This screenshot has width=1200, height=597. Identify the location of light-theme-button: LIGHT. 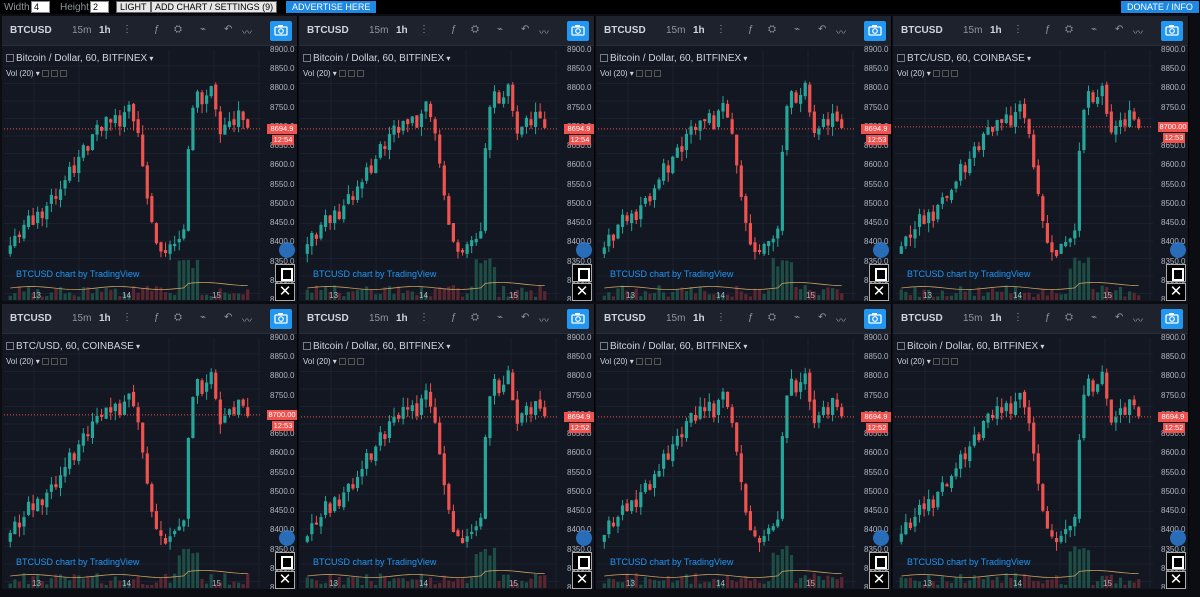
(133, 7).